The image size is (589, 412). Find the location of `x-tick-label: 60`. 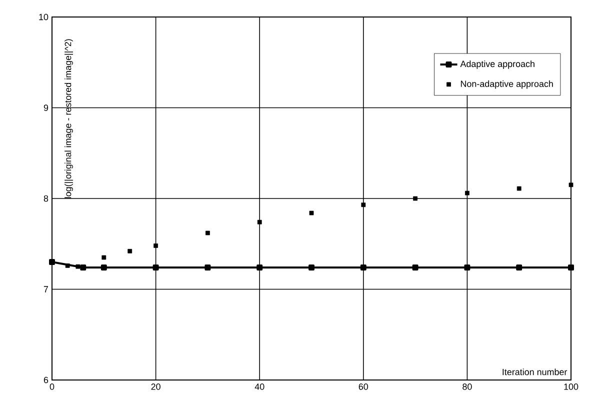

x-tick-label: 60 is located at coordinates (363, 387).